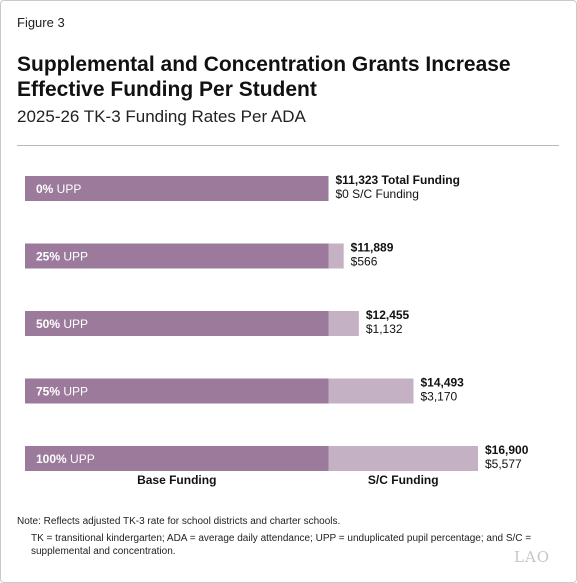 The height and width of the screenshot is (583, 577). Describe the element at coordinates (176, 480) in the screenshot. I see `legend-base-funding: Base Funding` at that location.